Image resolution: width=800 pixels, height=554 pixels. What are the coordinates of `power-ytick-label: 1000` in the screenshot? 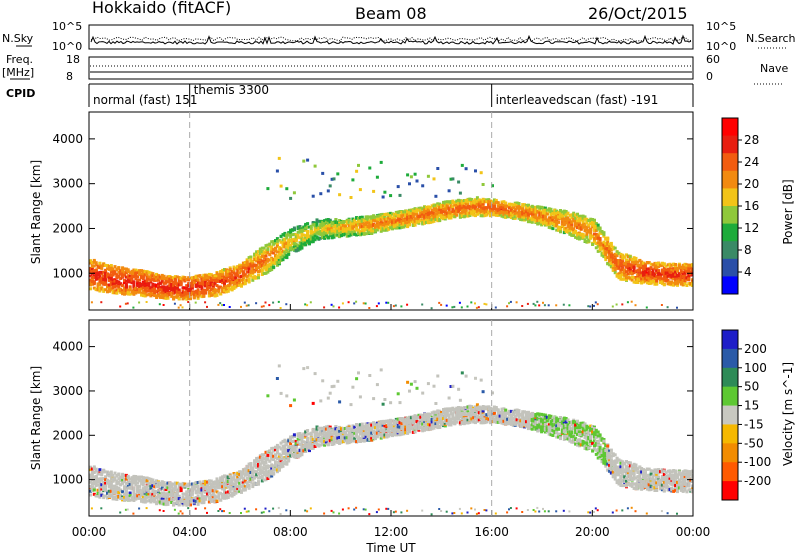 It's located at (67, 273).